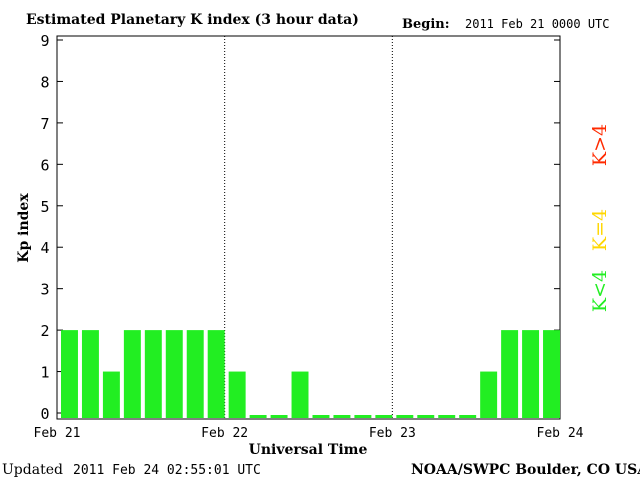 Image resolution: width=640 pixels, height=480 pixels. Describe the element at coordinates (44, 414) in the screenshot. I see `y-tick-label: 0` at that location.